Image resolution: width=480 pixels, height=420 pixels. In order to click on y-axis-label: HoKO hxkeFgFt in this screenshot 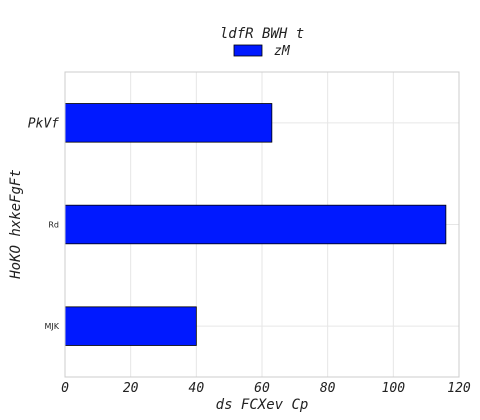, I will do `click(16, 224)`.